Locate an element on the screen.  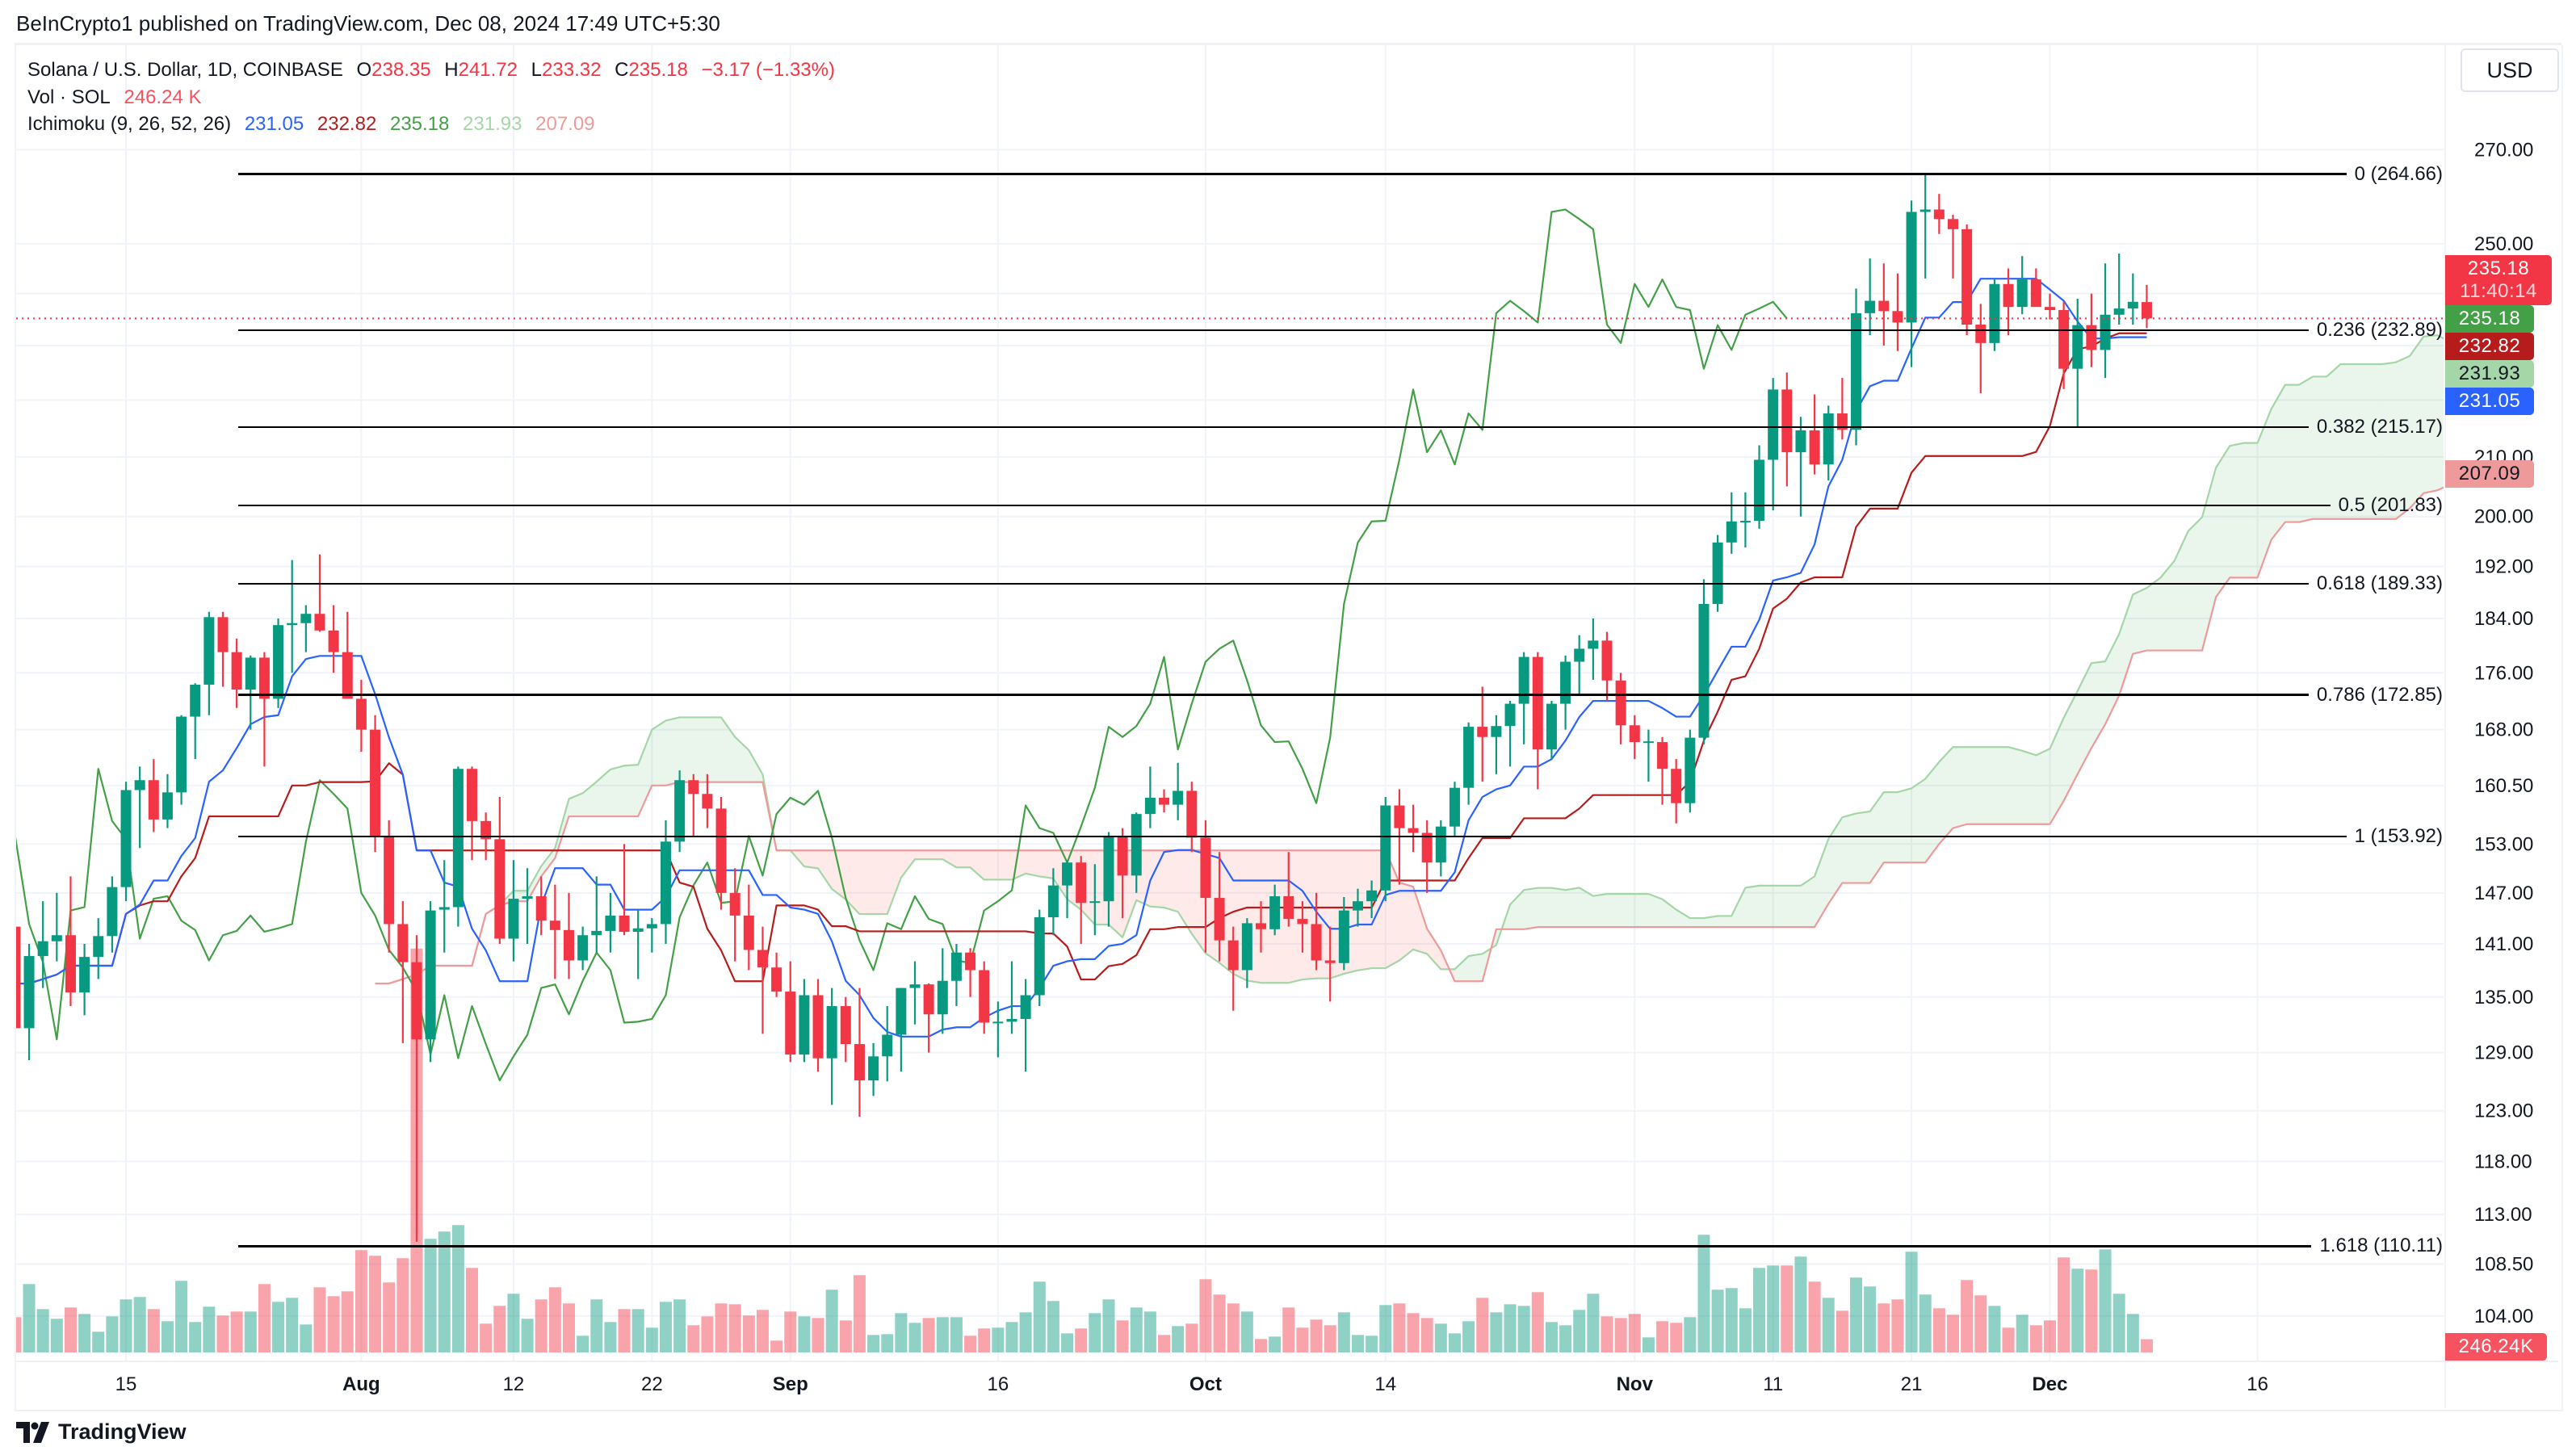
fib-level: 0.786 (172.85) is located at coordinates (1340, 695).